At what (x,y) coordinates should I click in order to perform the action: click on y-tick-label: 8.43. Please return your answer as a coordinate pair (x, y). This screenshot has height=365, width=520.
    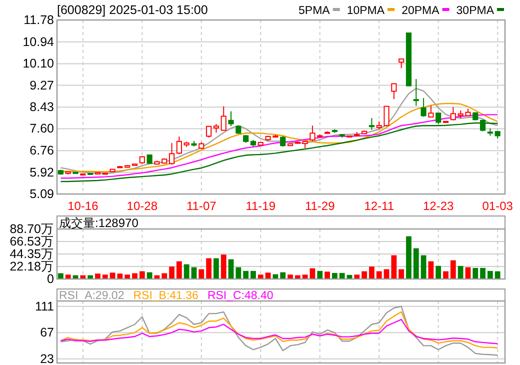
    Looking at the image, I should click on (42, 107).